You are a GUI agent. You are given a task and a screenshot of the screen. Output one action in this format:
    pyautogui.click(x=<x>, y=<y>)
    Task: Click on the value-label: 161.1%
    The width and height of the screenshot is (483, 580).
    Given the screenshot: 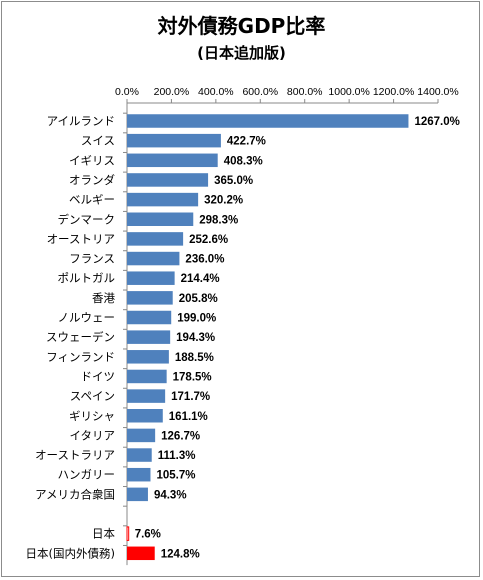 What is the action you would take?
    pyautogui.click(x=188, y=417)
    